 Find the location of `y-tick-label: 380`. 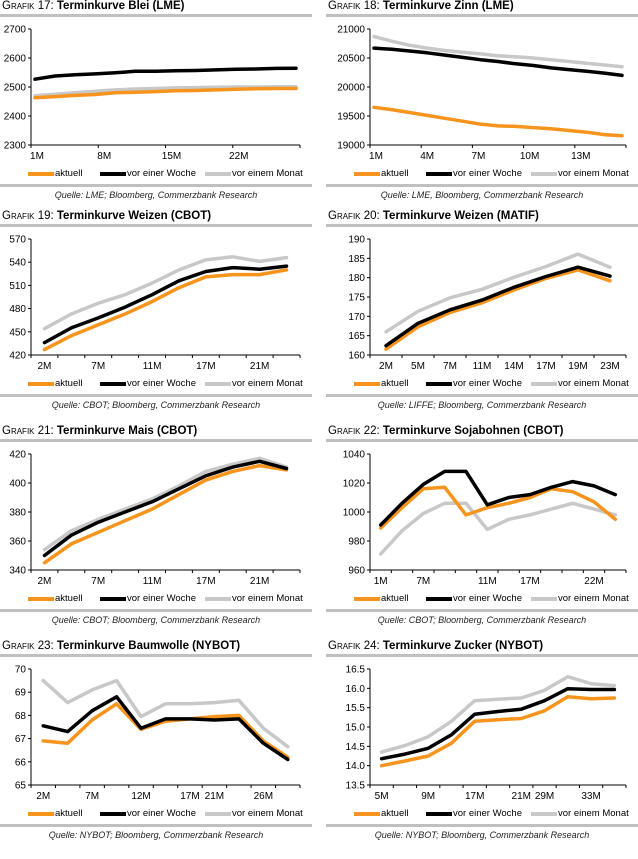

y-tick-label: 380 is located at coordinates (17, 513).